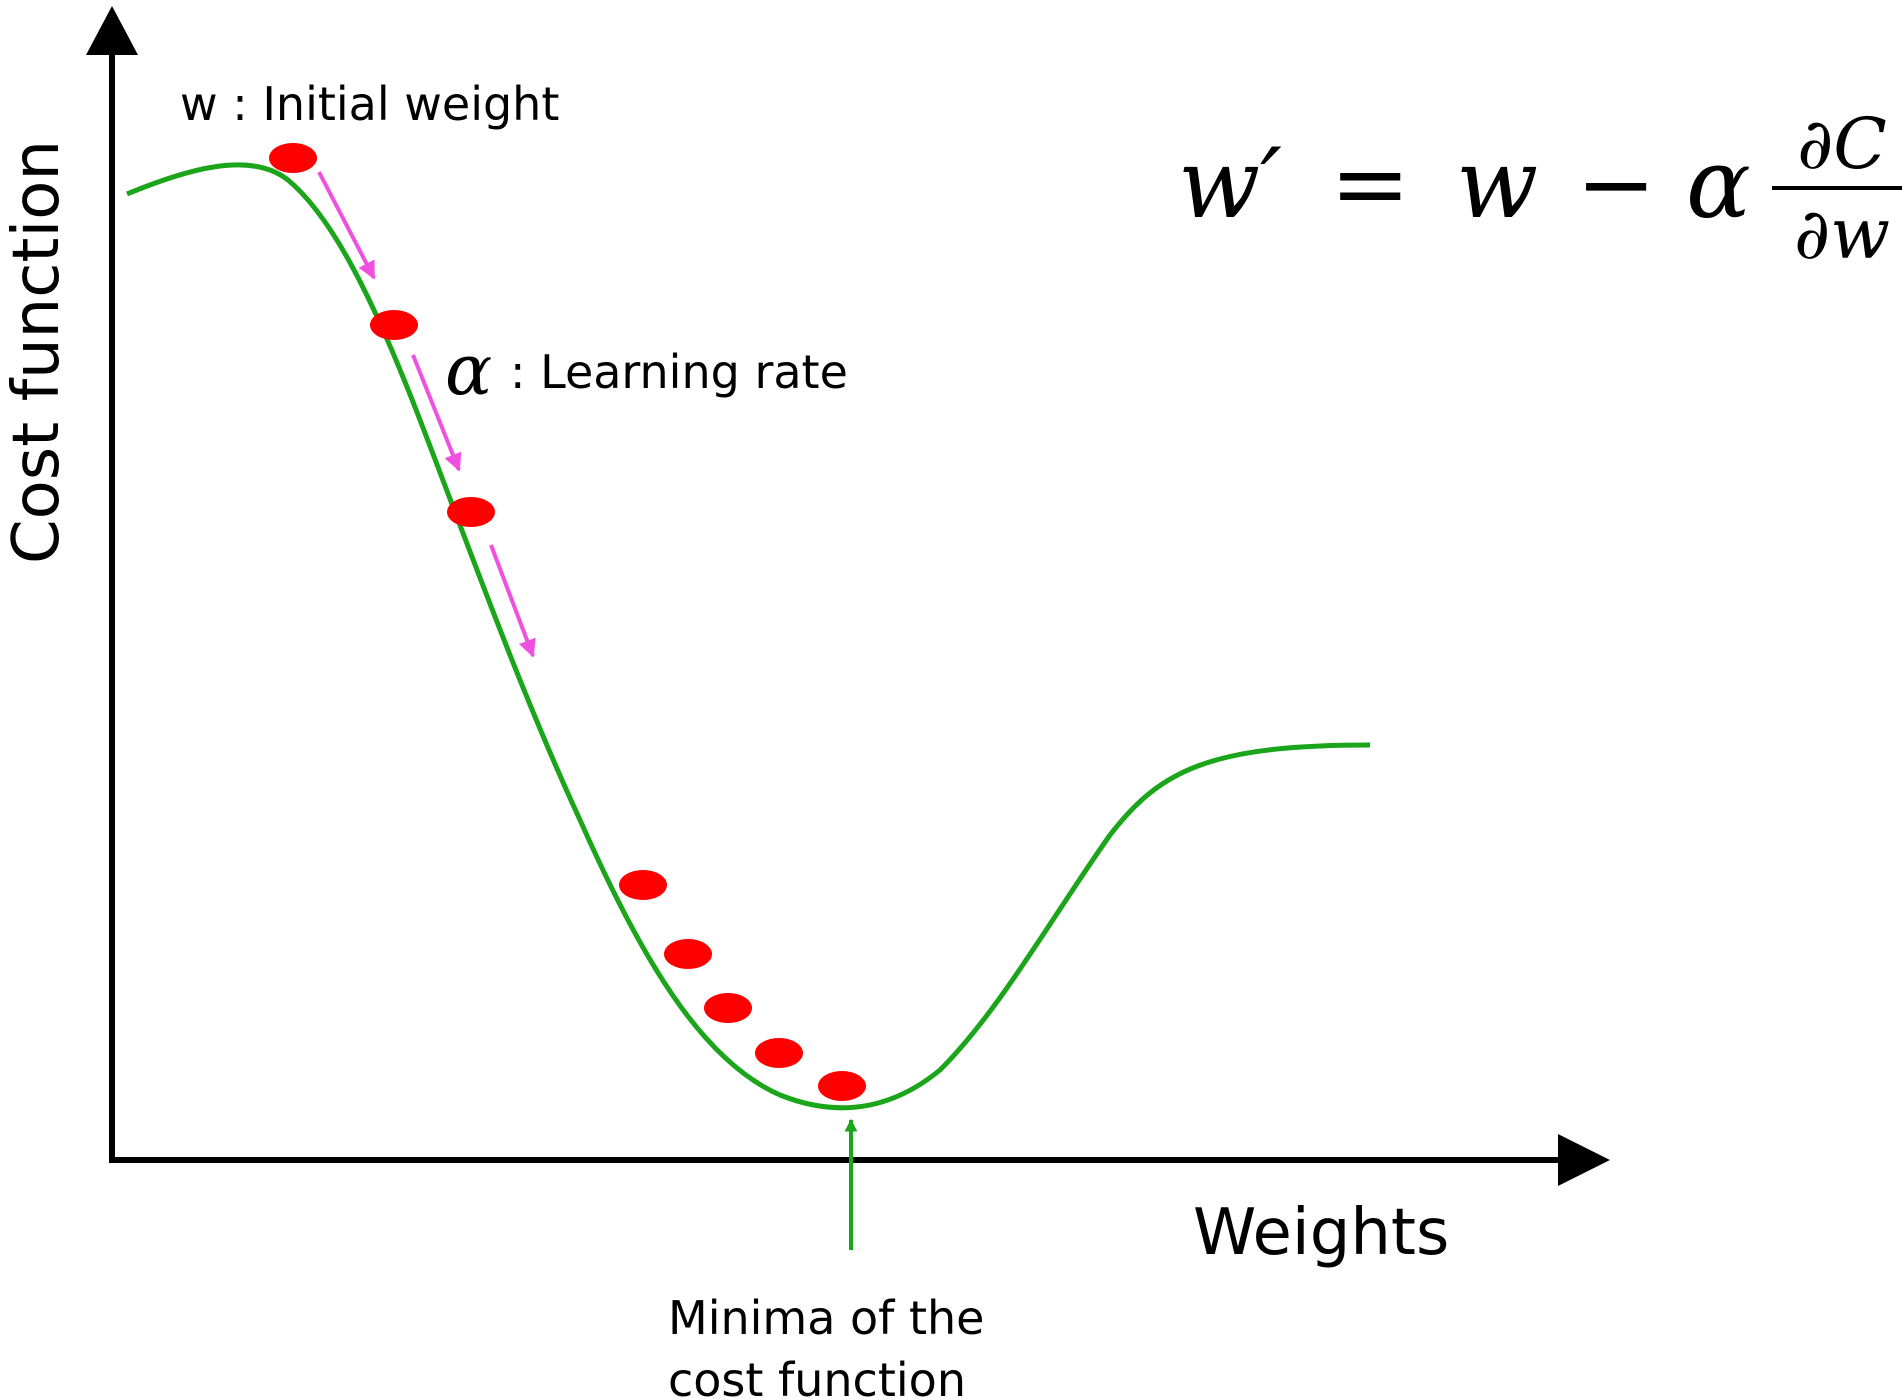 The image size is (1904, 1400). I want to click on step-arrows, so click(426, 414).